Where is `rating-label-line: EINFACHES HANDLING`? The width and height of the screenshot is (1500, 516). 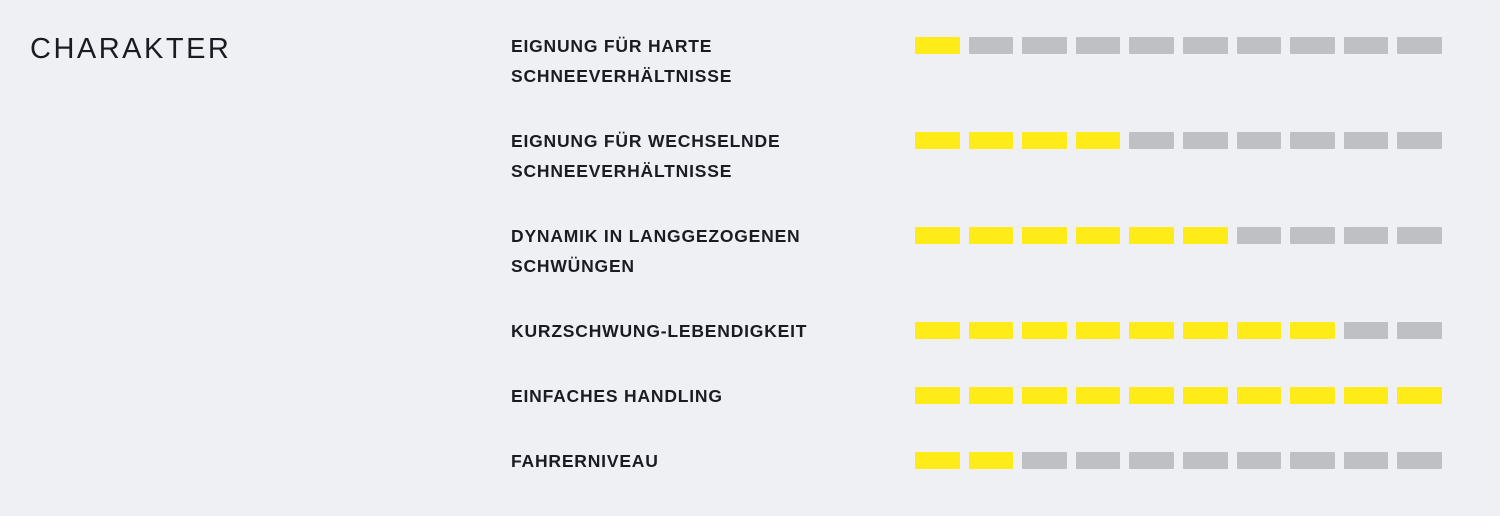 rating-label-line: EINFACHES HANDLING is located at coordinates (617, 396).